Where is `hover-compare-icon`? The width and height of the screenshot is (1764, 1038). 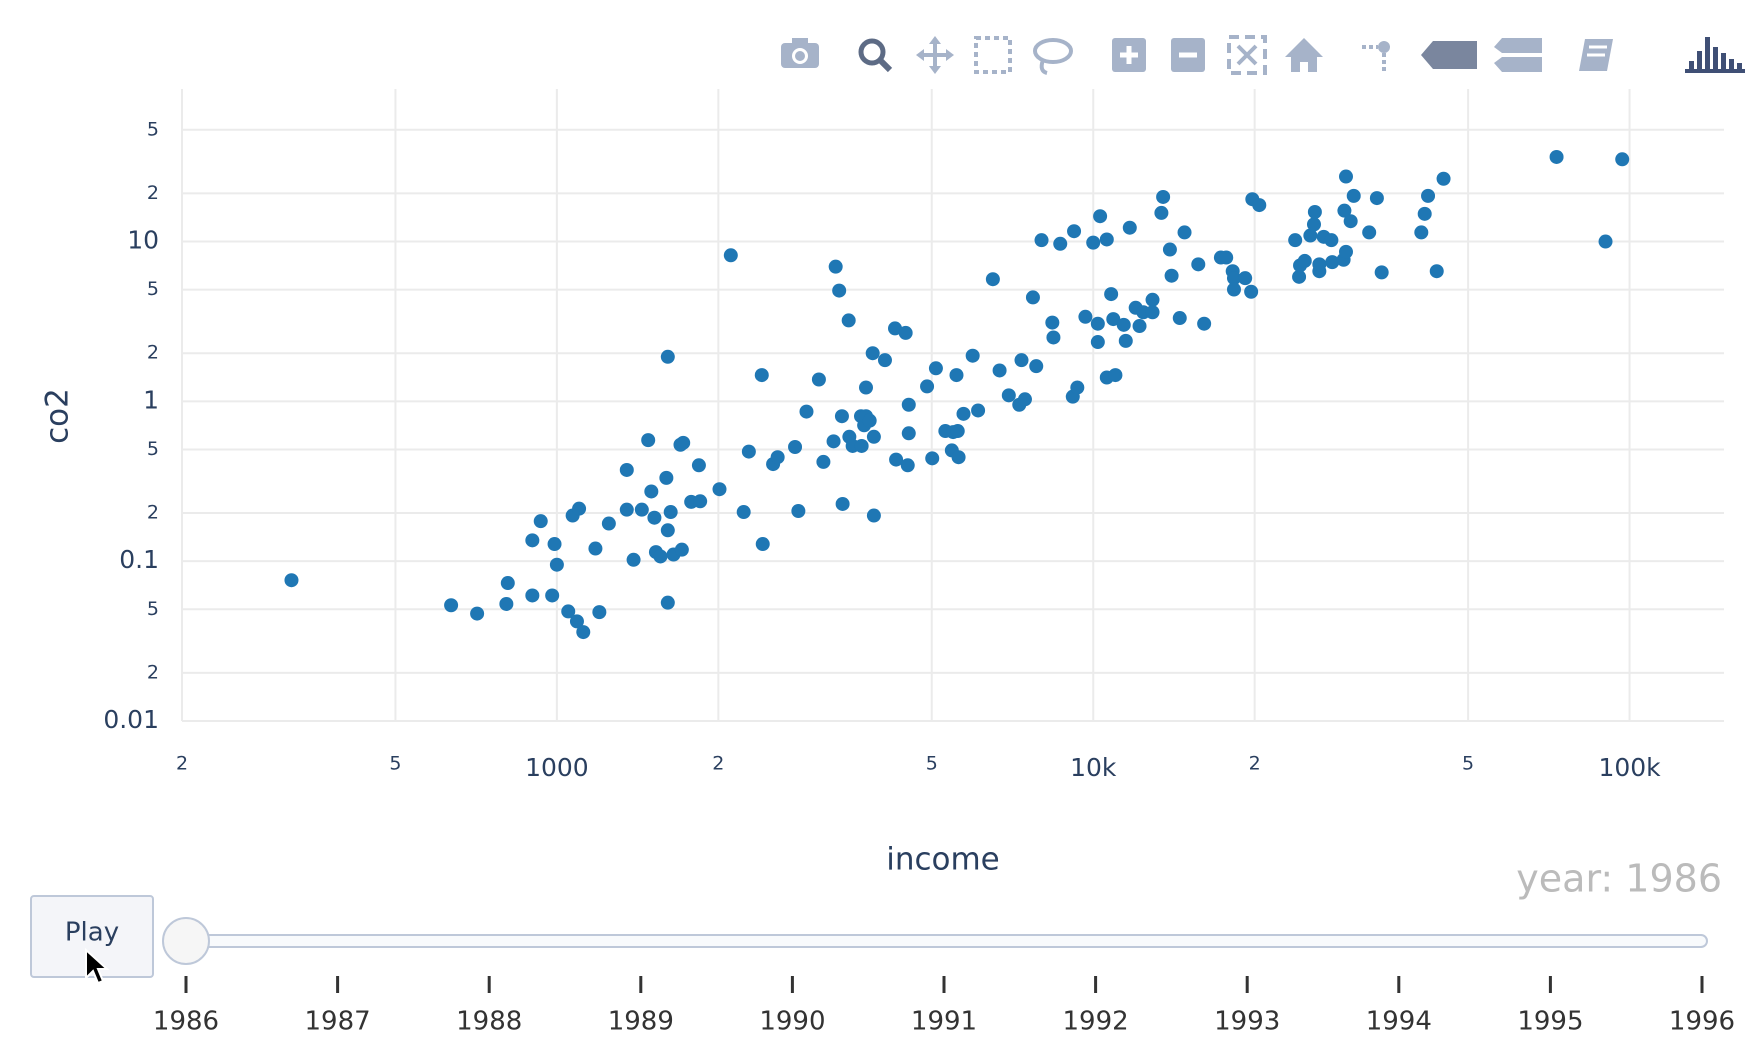 hover-compare-icon is located at coordinates (1518, 55).